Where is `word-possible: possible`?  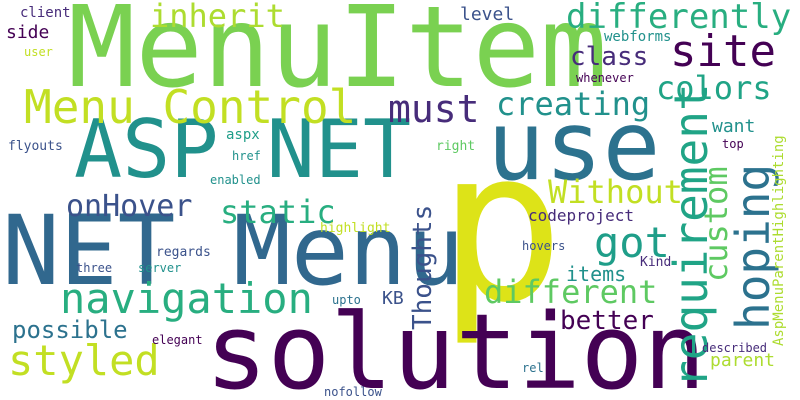
word-possible: possible is located at coordinates (70, 330).